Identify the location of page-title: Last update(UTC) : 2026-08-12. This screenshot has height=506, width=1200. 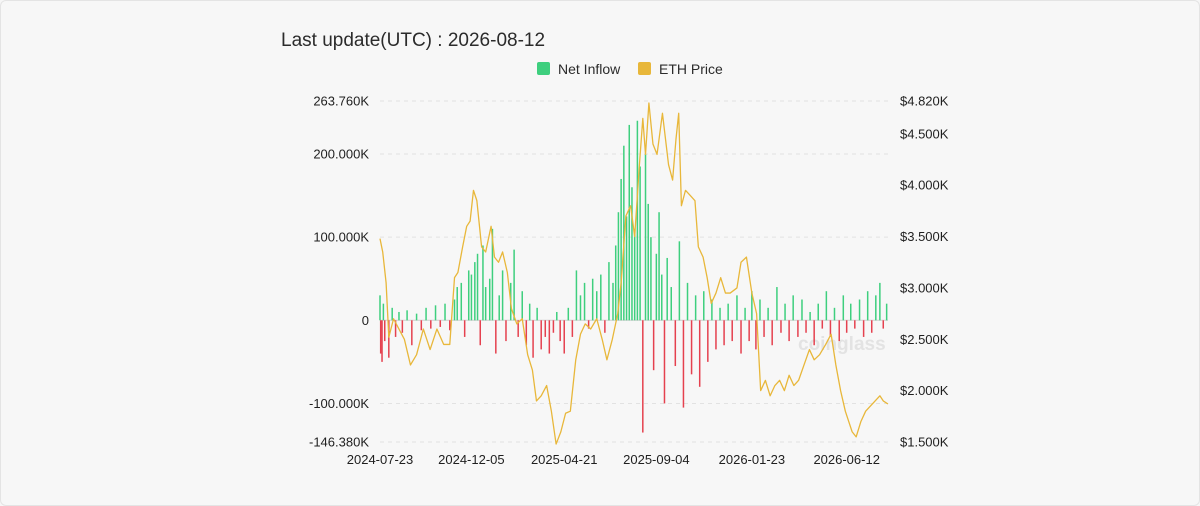
(413, 40).